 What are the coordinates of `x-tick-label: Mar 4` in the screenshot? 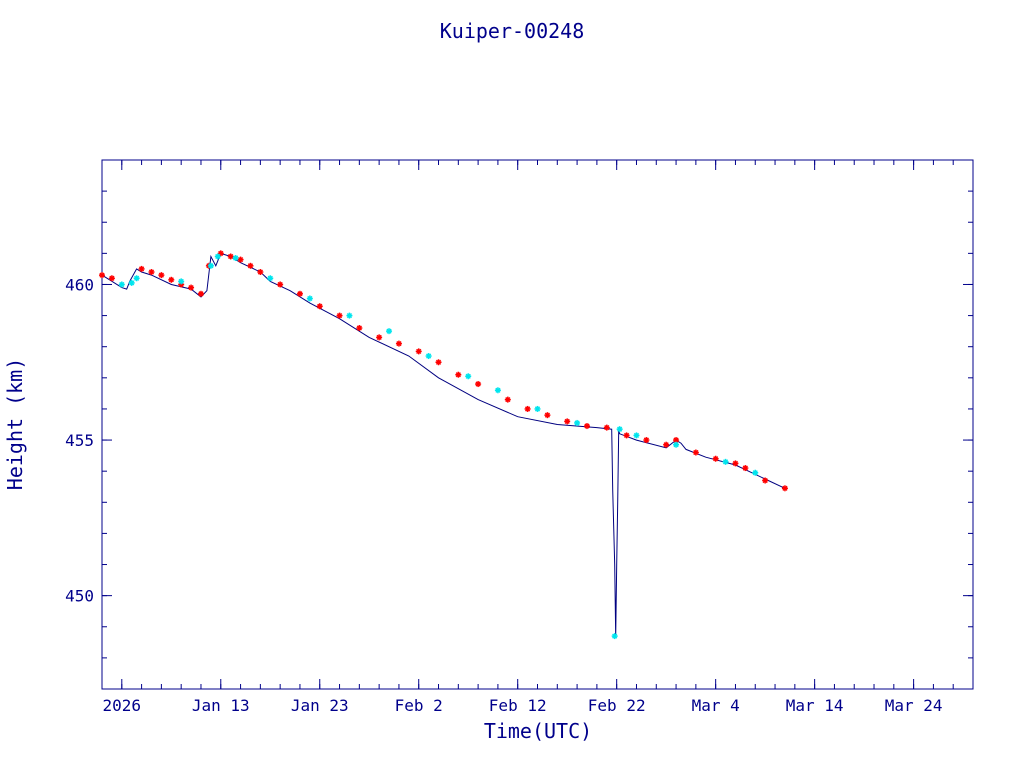 It's located at (716, 705).